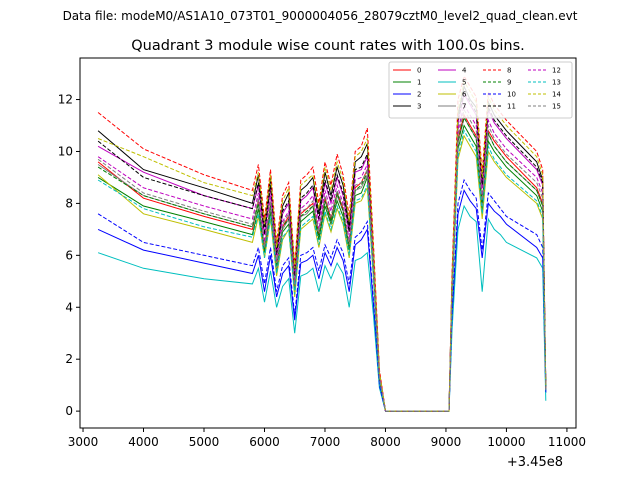 Image resolution: width=640 pixels, height=480 pixels. I want to click on legend-label-10: 10, so click(511, 95).